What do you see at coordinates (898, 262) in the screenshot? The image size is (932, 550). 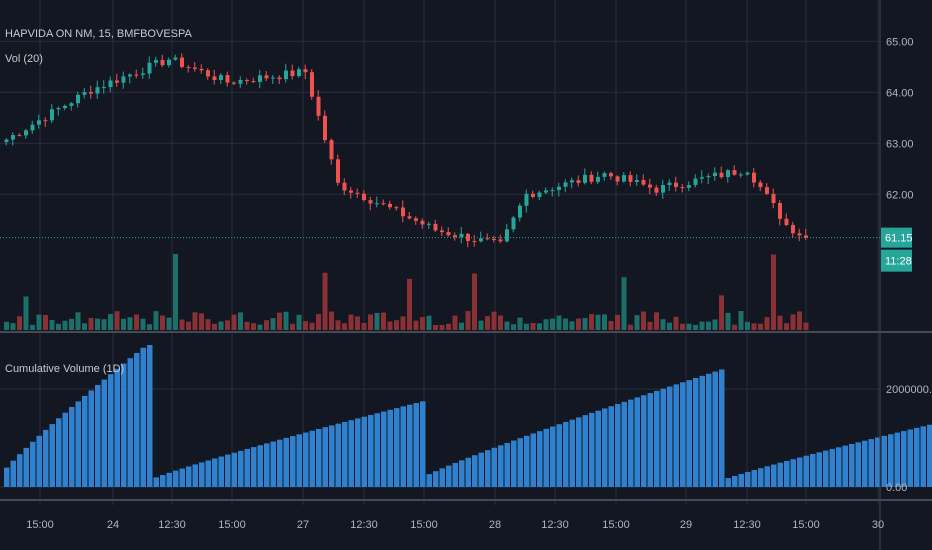 I see `countdown-value: 11:28` at bounding box center [898, 262].